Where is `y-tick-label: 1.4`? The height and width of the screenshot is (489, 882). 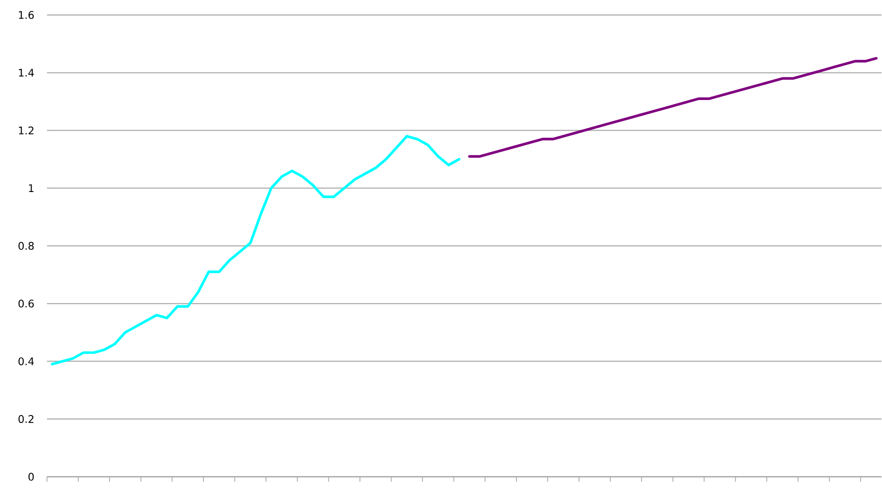 y-tick-label: 1.4 is located at coordinates (26, 73).